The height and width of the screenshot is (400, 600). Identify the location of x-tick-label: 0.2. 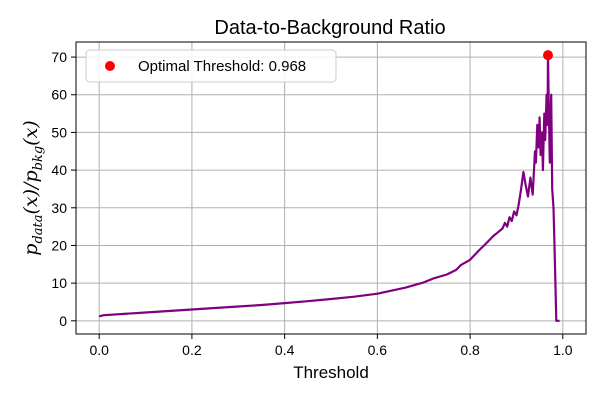
(192, 350).